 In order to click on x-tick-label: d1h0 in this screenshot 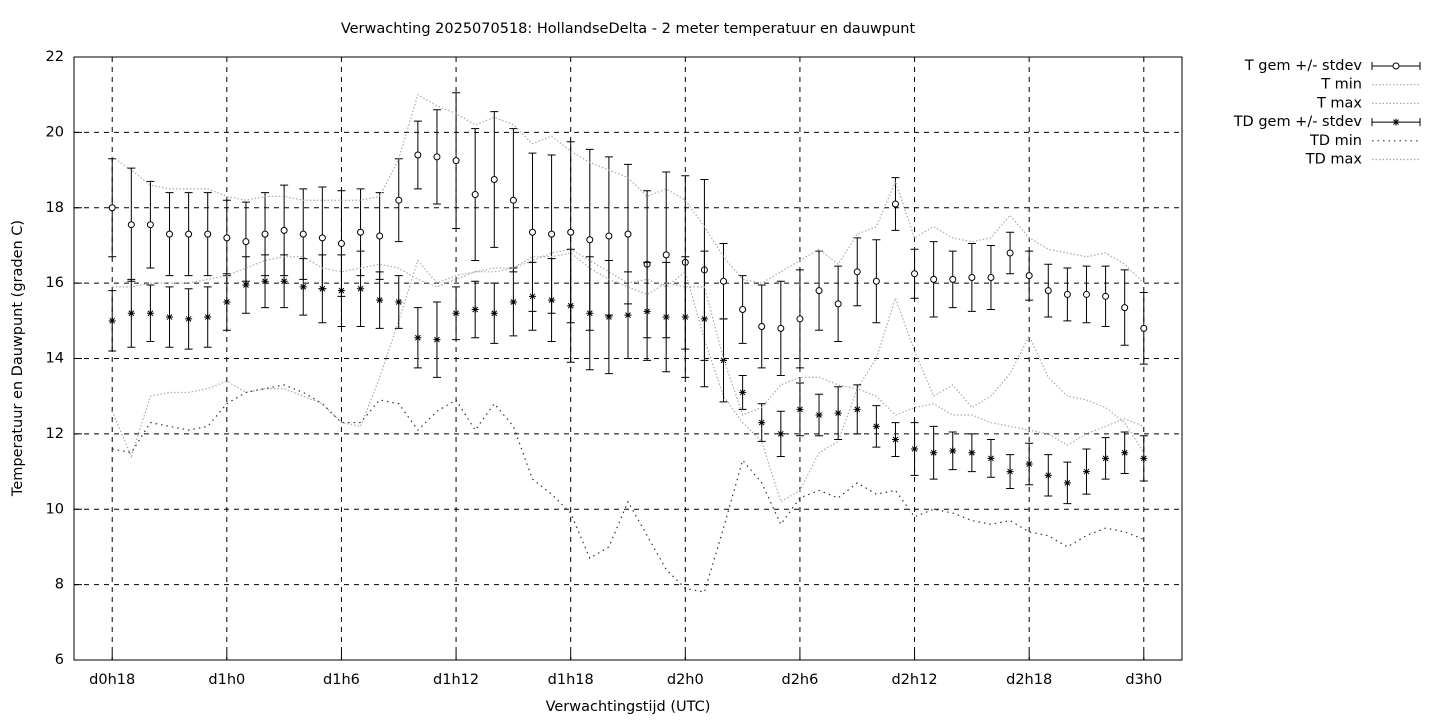, I will do `click(226, 680)`.